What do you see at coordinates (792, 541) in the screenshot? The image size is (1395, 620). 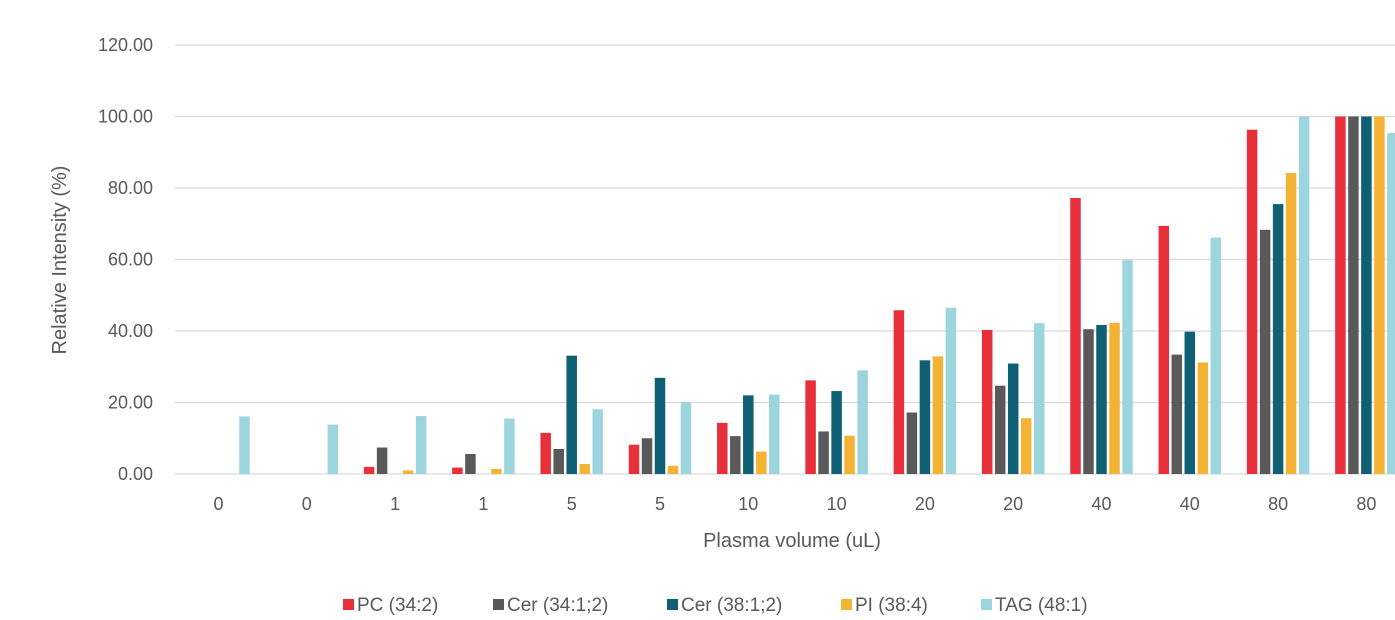 I see `x-axis-title: Plasma volume (uL)` at bounding box center [792, 541].